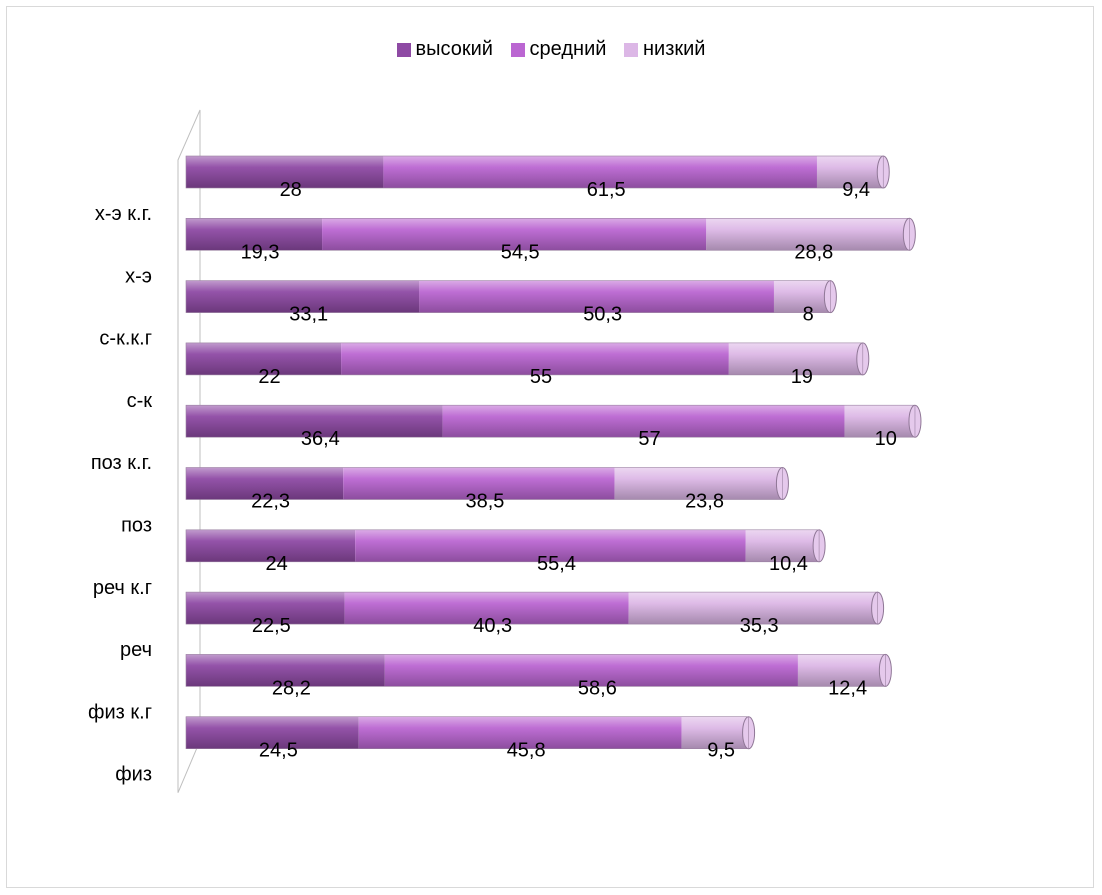  I want to click on legend-swatch-mid, so click(517, 49).